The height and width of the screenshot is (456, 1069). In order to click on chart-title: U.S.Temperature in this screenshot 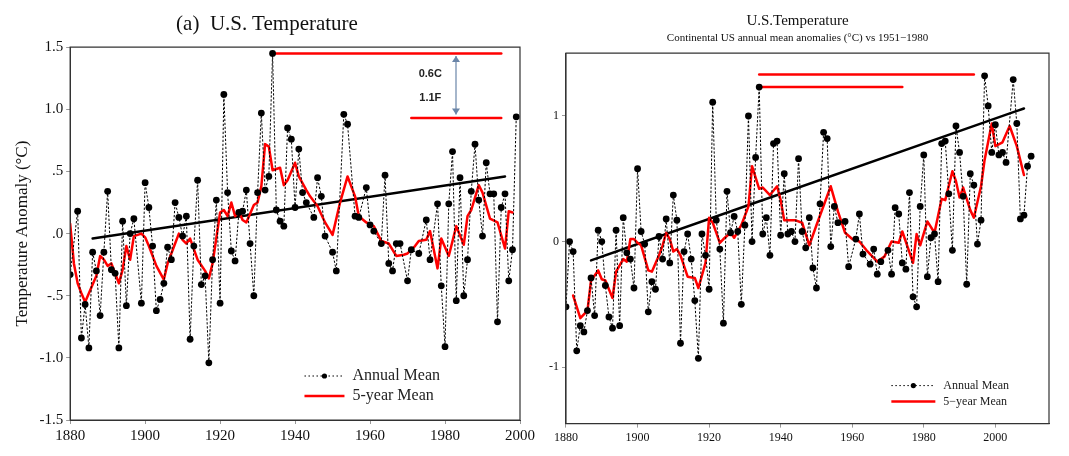, I will do `click(797, 19)`.